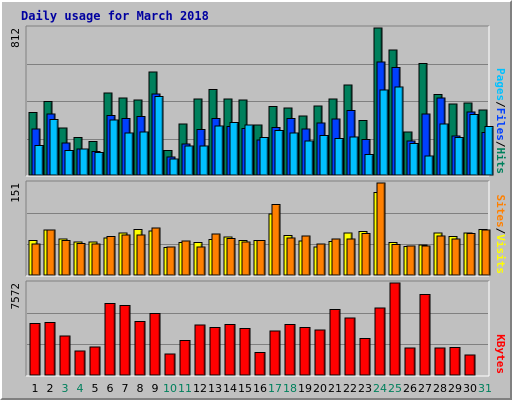  I want to click on day-label: 9, so click(155, 388).